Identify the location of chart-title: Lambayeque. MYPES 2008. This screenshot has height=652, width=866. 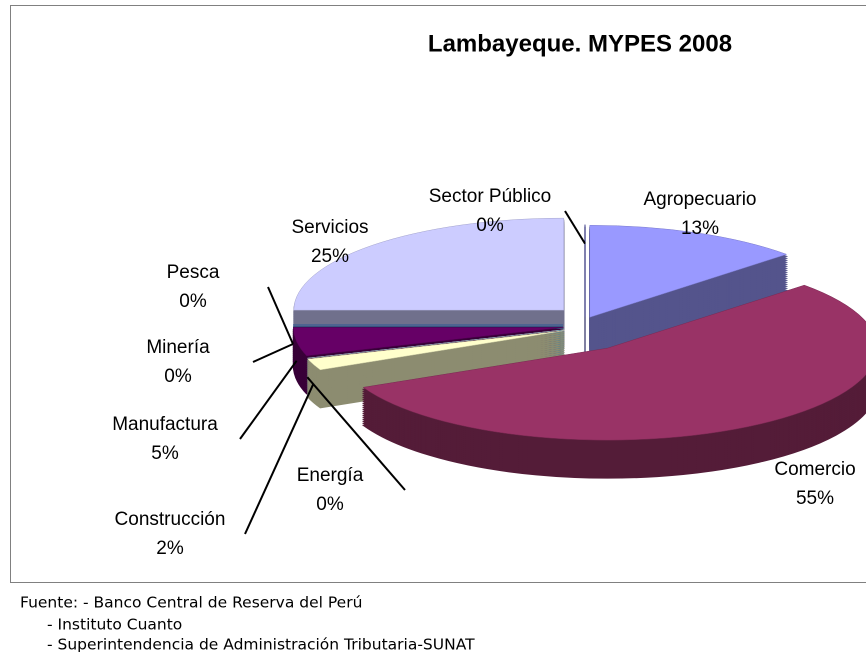
(580, 43).